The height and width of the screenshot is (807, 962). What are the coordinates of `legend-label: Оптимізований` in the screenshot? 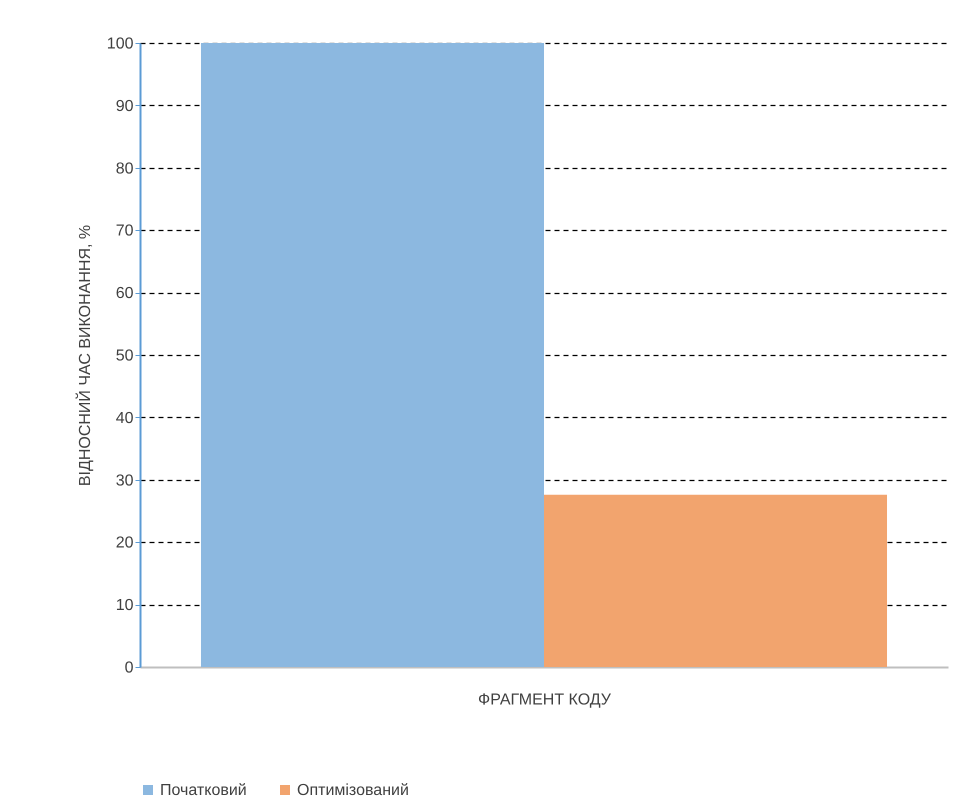 It's located at (353, 790).